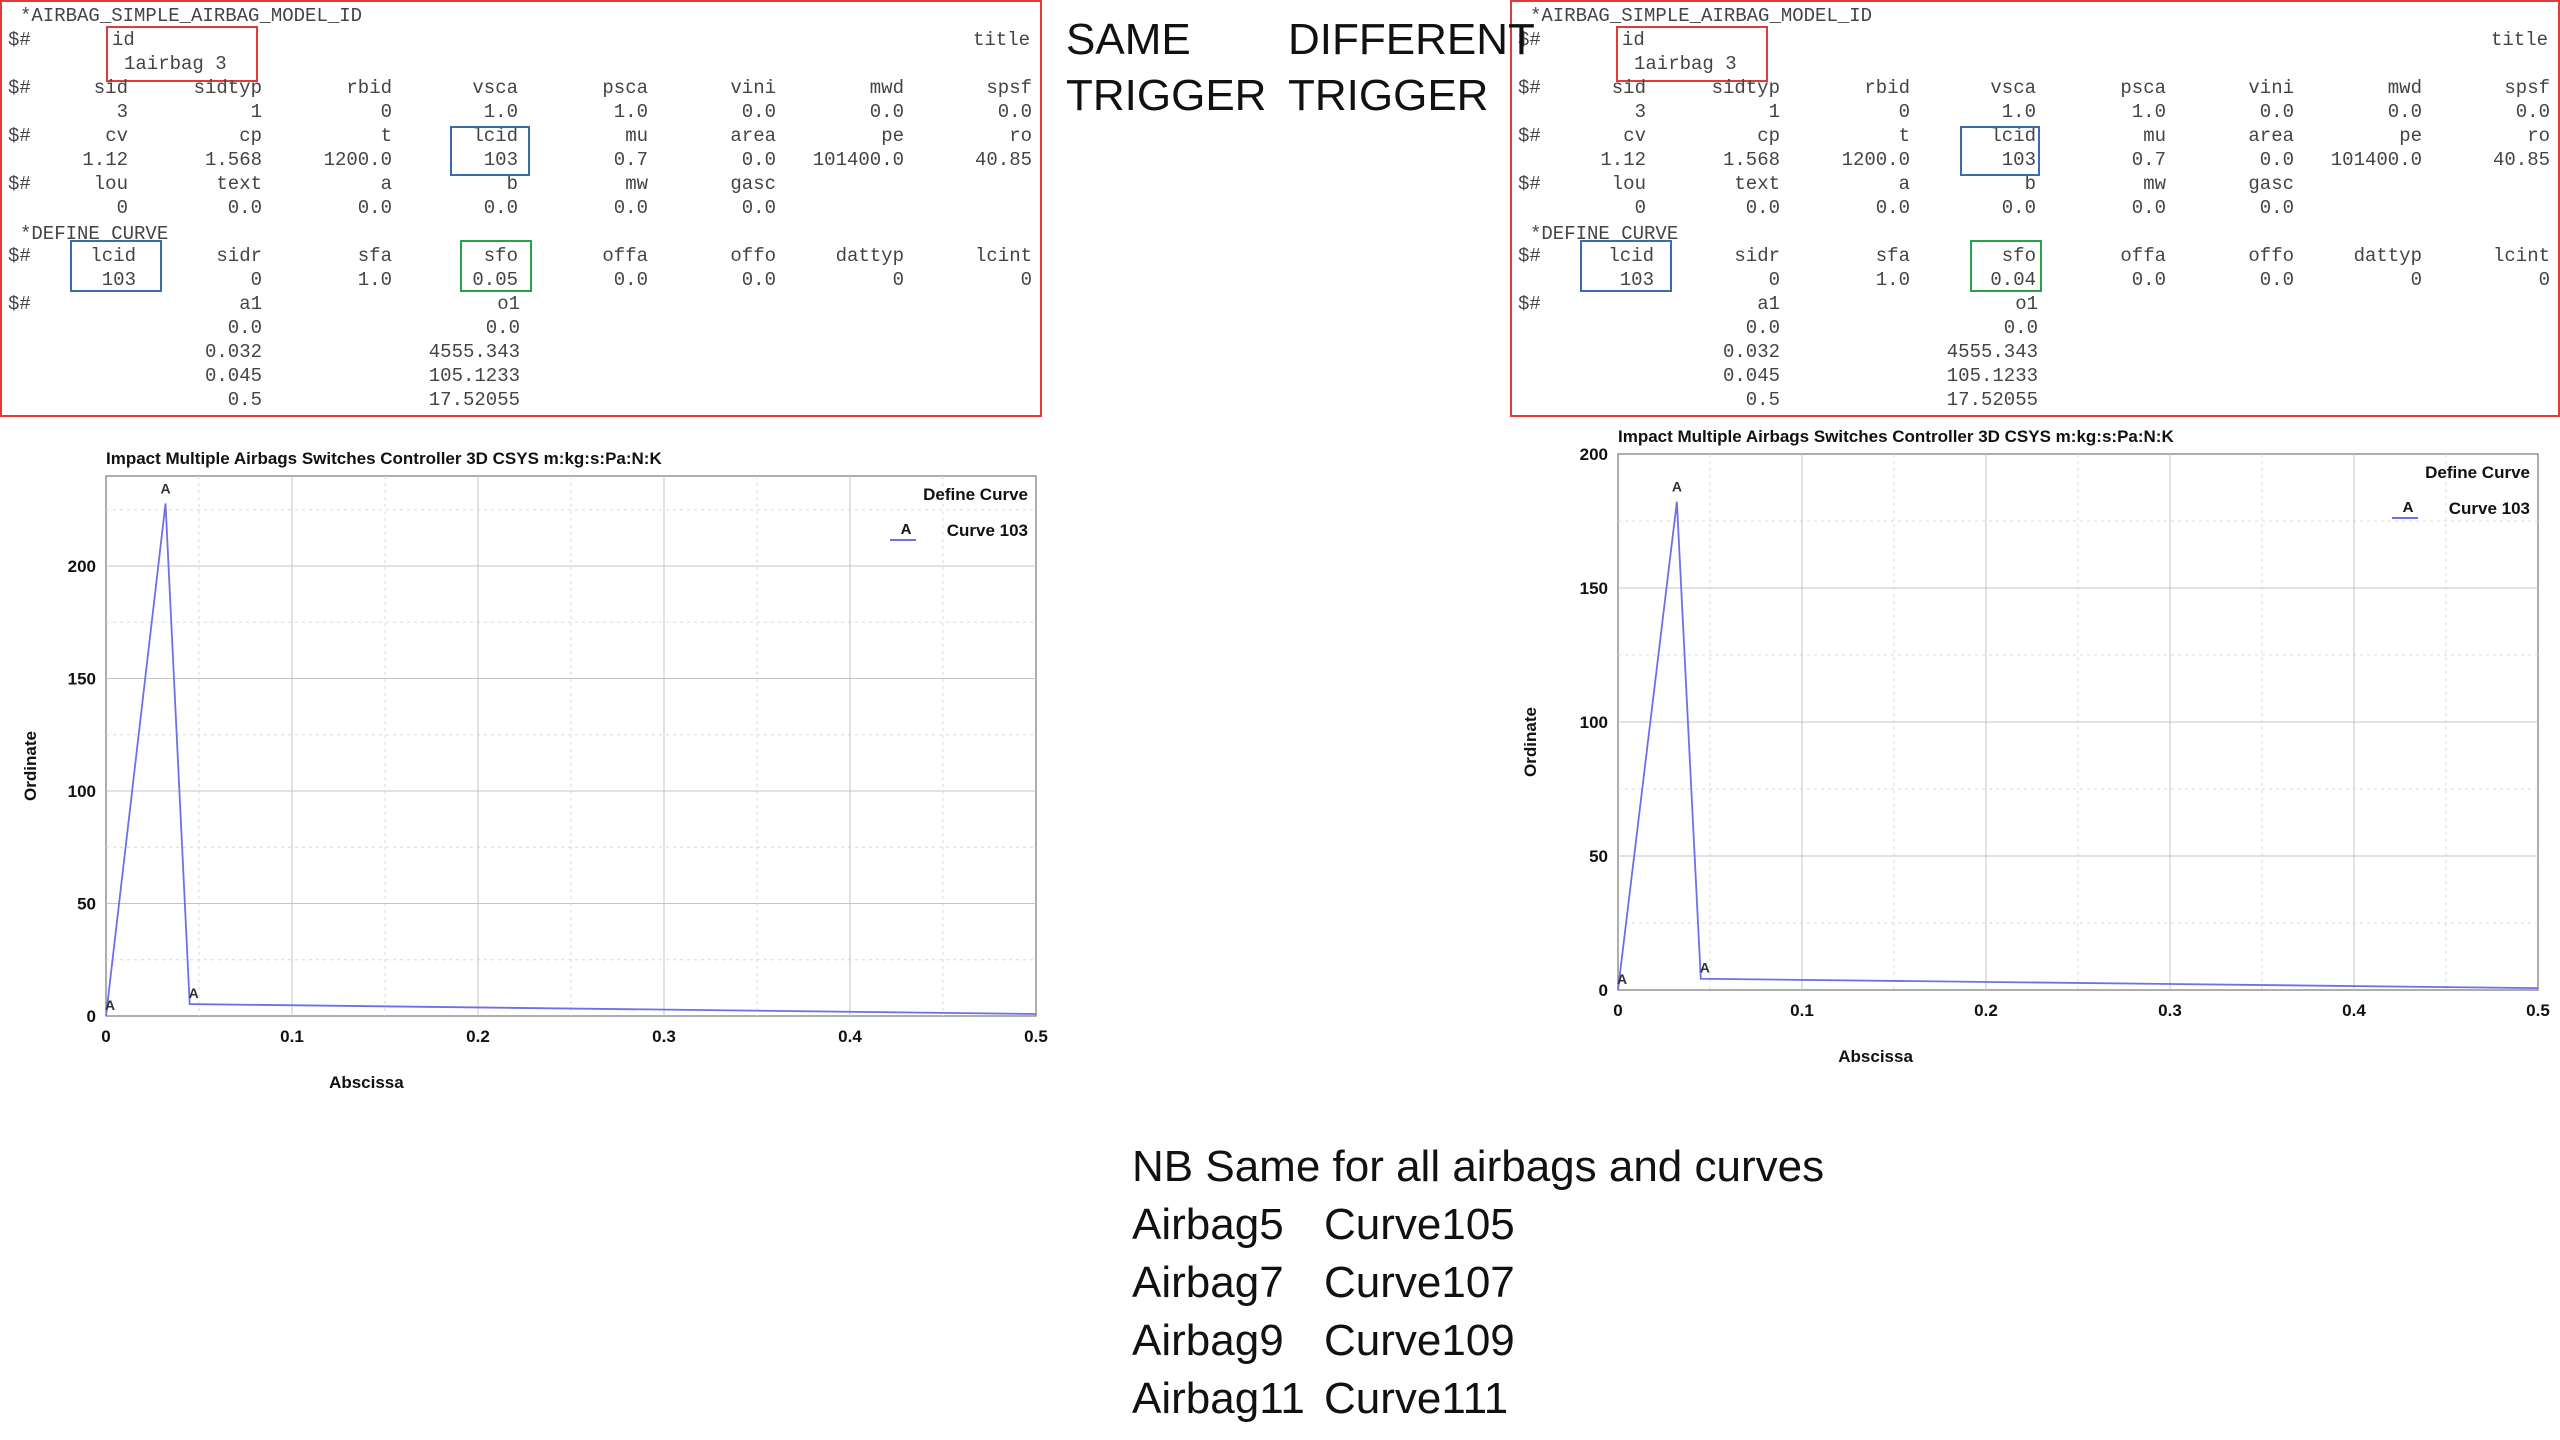  Describe the element at coordinates (175, 64) in the screenshot. I see `id-value: 1airbag 3` at that location.